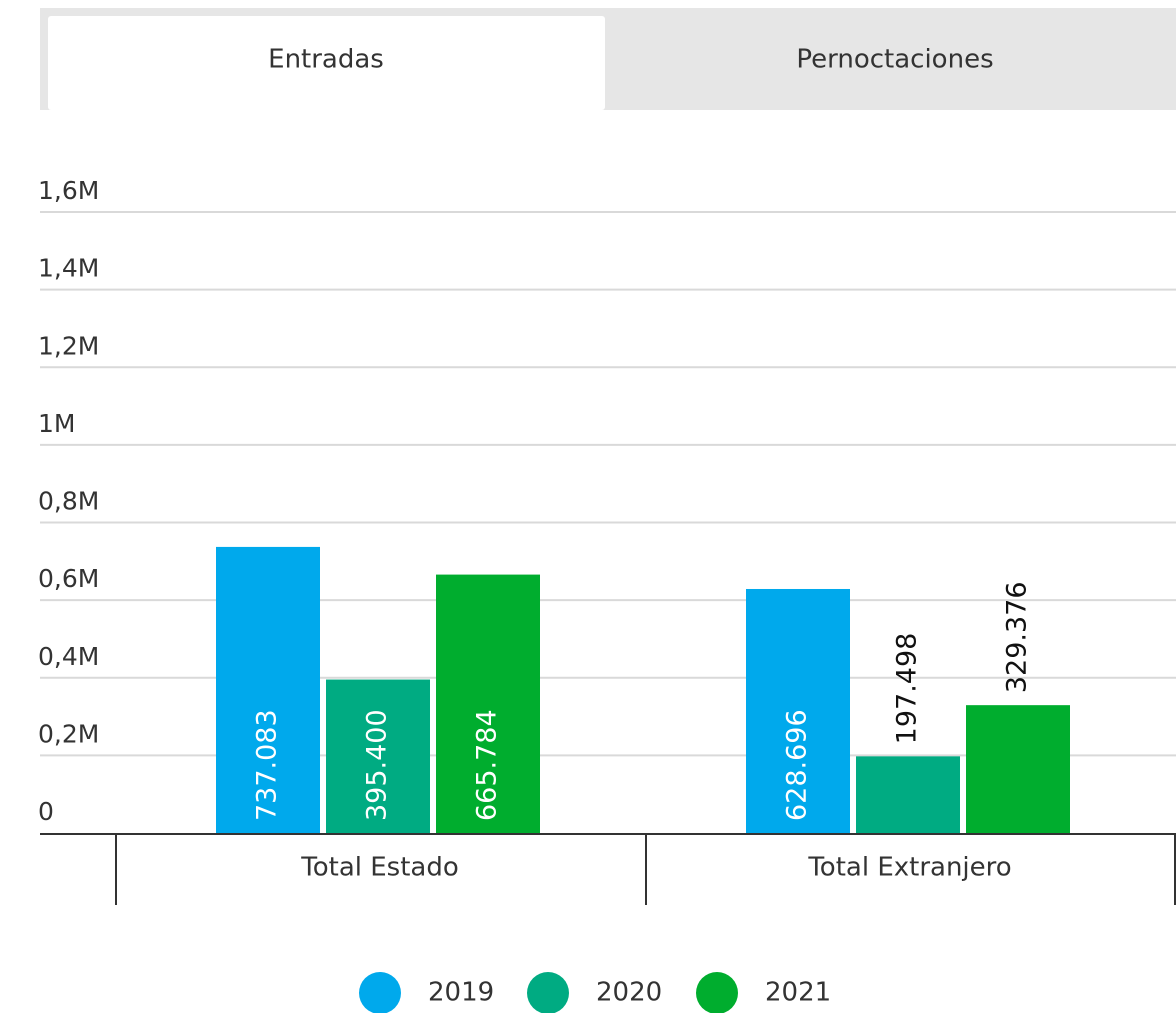 This screenshot has height=1017, width=1176. Describe the element at coordinates (907, 689) in the screenshot. I see `value-label: 197.498` at that location.